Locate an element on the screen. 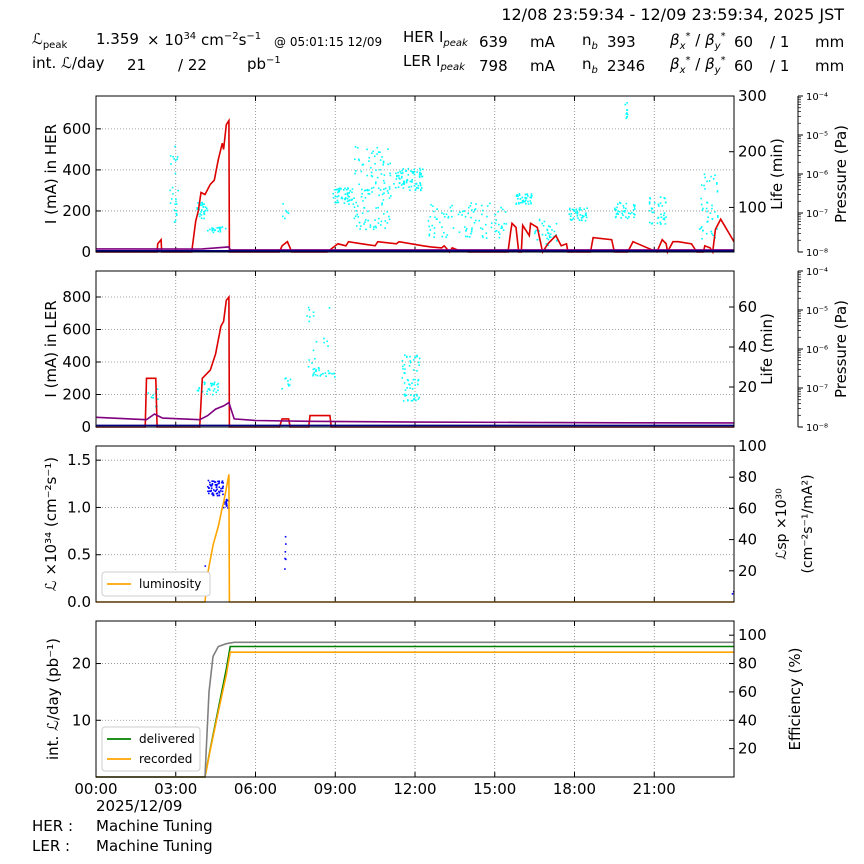  y2-tick-label: 20 is located at coordinates (747, 387).